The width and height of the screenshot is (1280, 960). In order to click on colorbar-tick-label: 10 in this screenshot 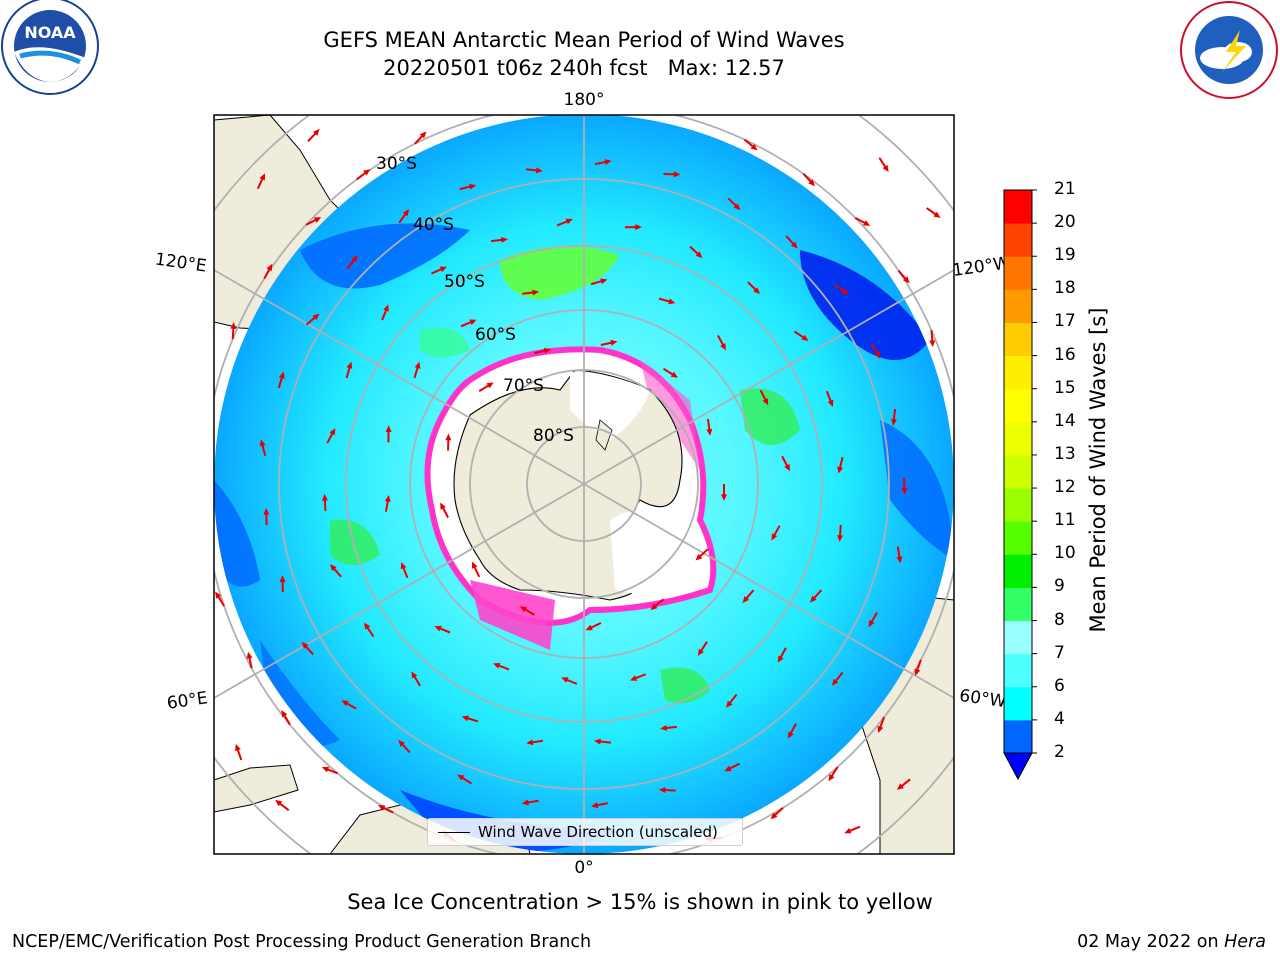, I will do `click(1065, 553)`.